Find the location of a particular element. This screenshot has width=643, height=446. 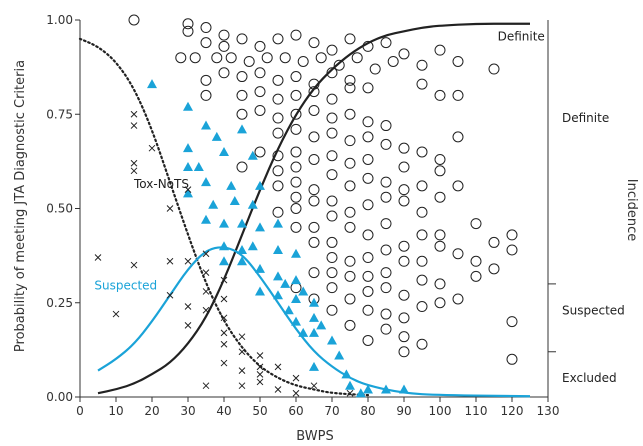

y-tick-label: 1.00 is located at coordinates (59, 20).